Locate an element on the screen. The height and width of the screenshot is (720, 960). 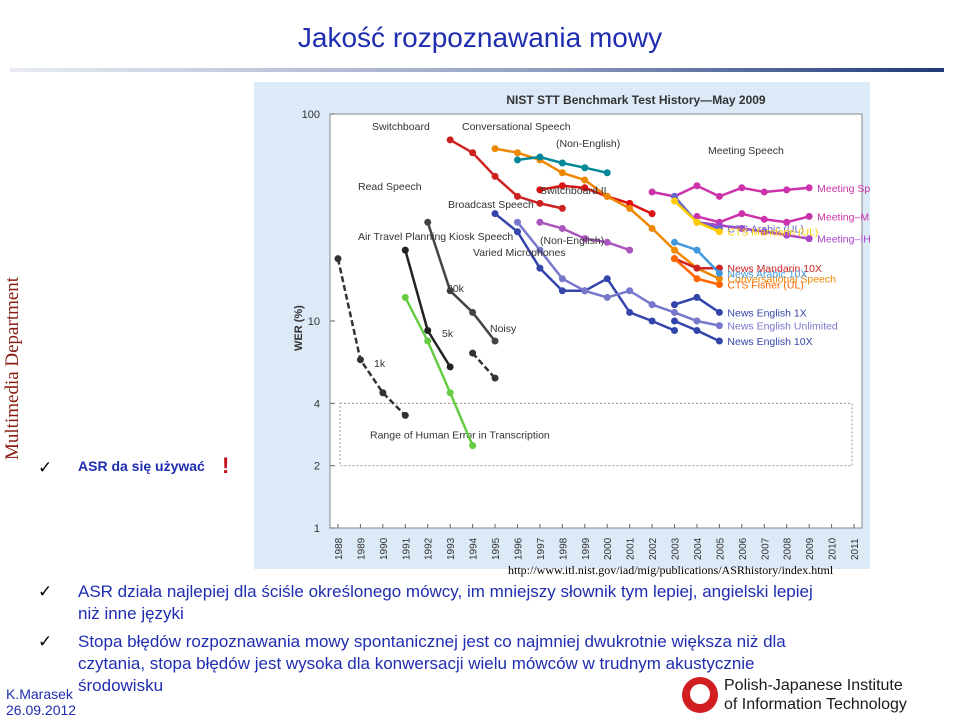
x-tick-label: 2008 is located at coordinates (788, 548).